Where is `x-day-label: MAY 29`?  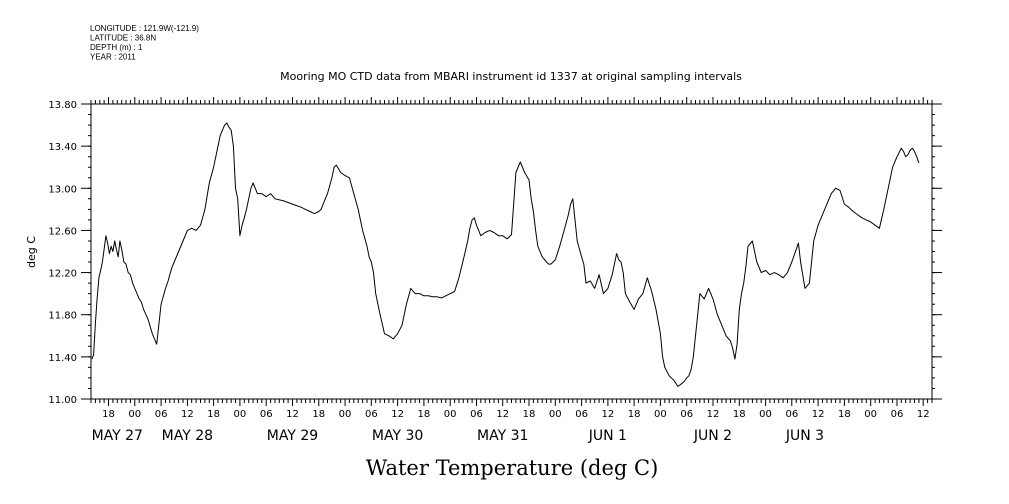
x-day-label: MAY 29 is located at coordinates (292, 436).